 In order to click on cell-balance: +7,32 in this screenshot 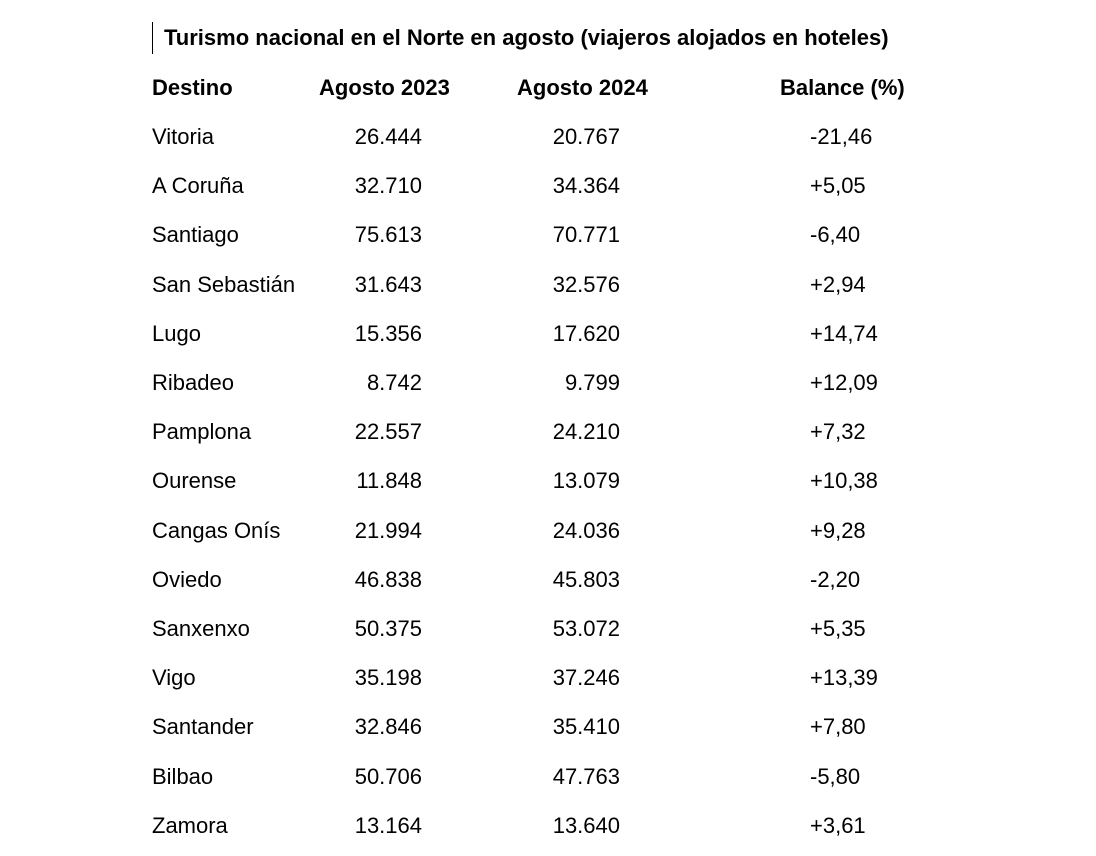, I will do `click(838, 431)`.